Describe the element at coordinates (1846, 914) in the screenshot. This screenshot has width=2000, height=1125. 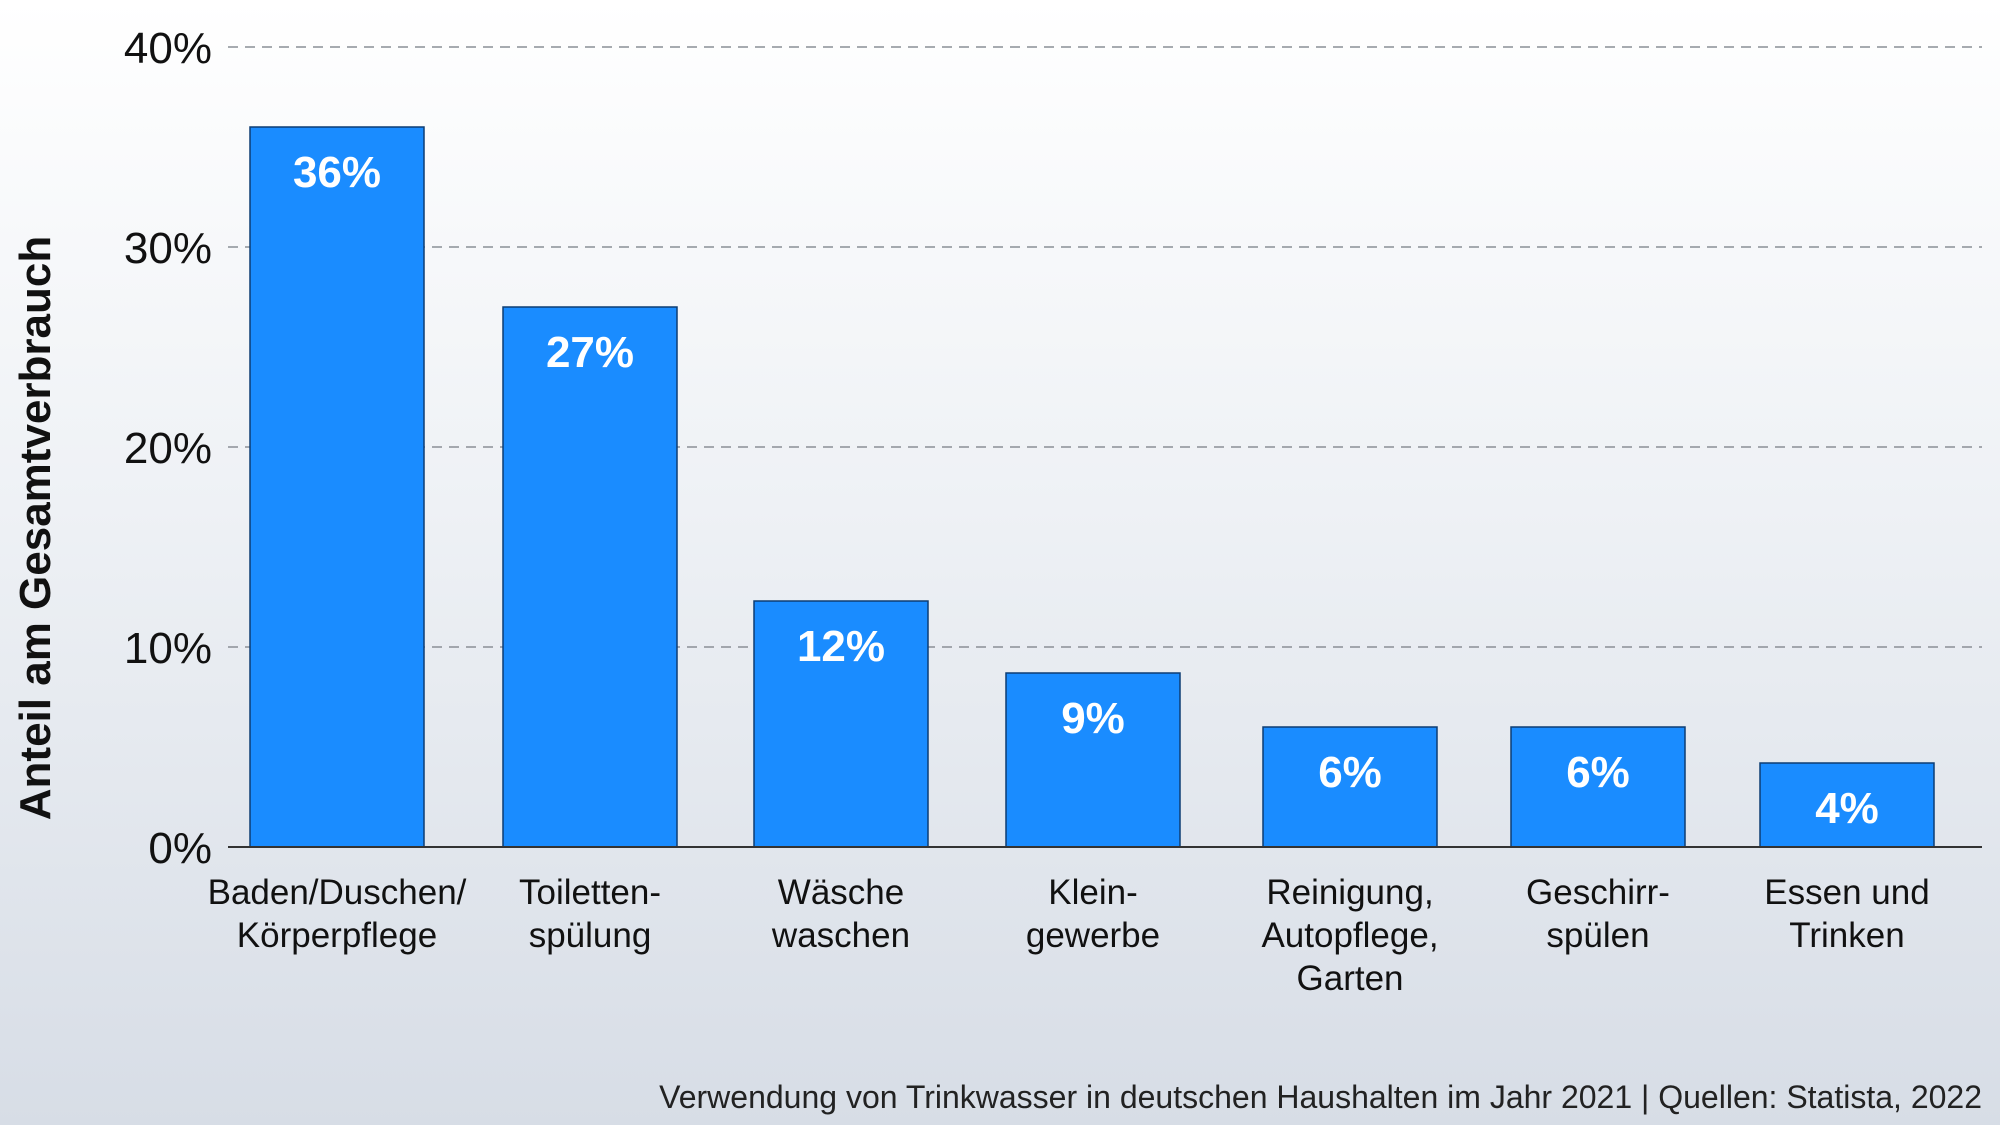
I see `x-category-label: Essen und Trinken` at that location.